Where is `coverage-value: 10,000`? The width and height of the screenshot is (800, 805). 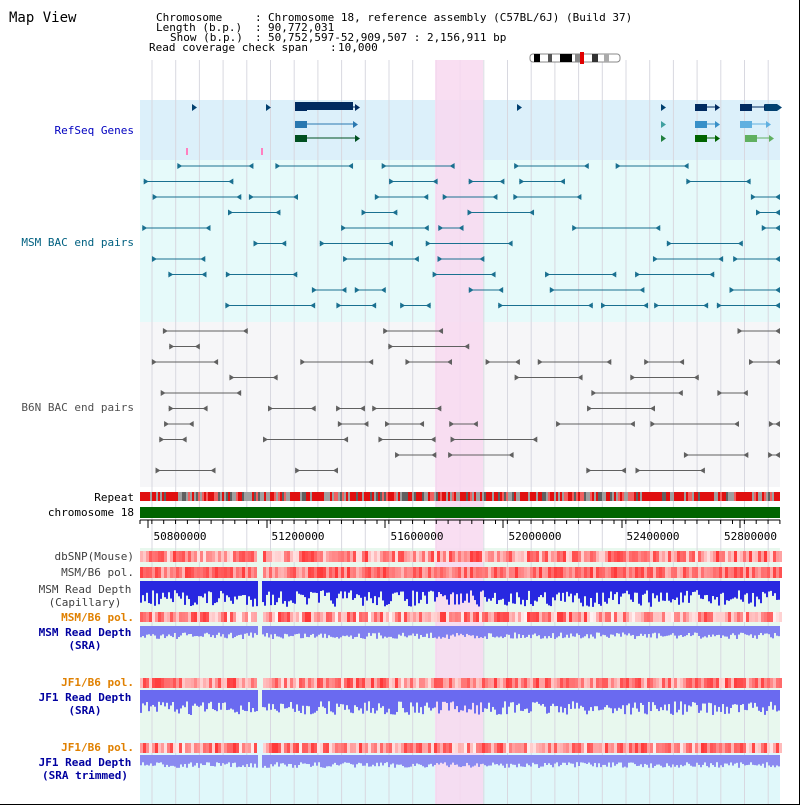
coverage-value: 10,000 is located at coordinates (358, 47).